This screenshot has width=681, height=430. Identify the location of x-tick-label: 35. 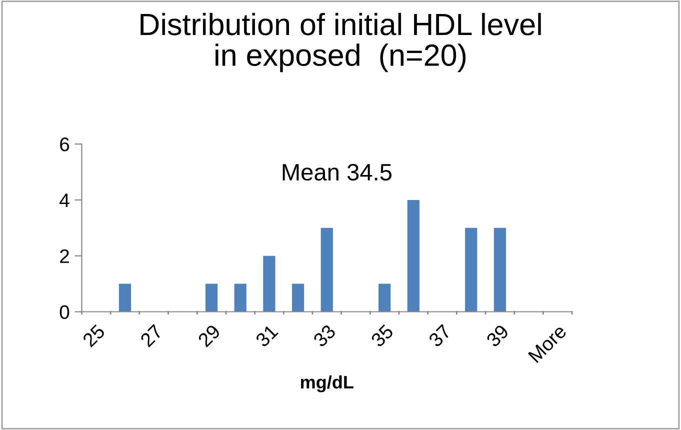
(382, 336).